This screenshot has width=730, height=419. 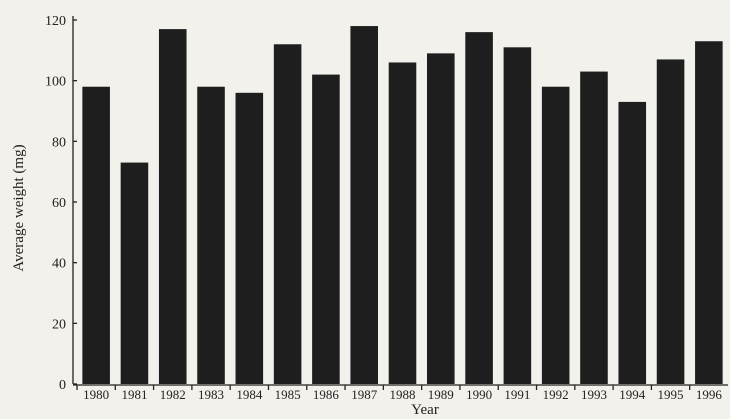 I want to click on bar-1983, so click(x=211, y=235).